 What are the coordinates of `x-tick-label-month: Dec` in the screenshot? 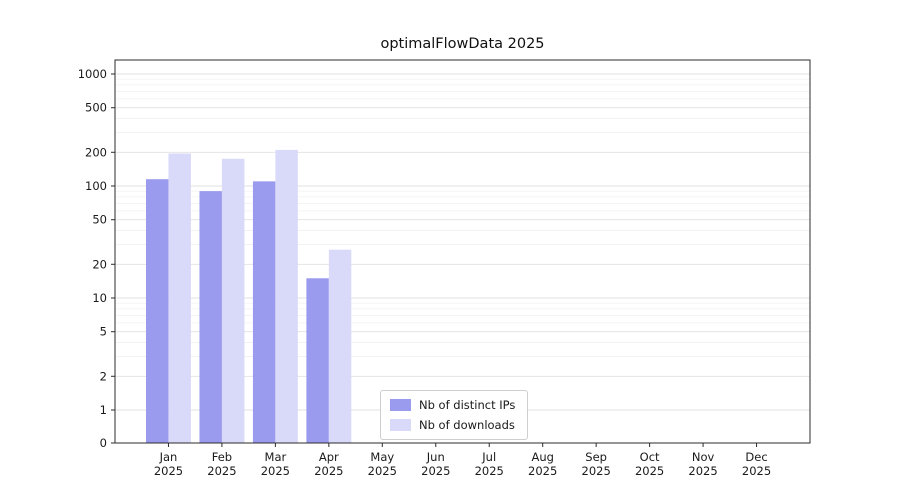 It's located at (756, 457).